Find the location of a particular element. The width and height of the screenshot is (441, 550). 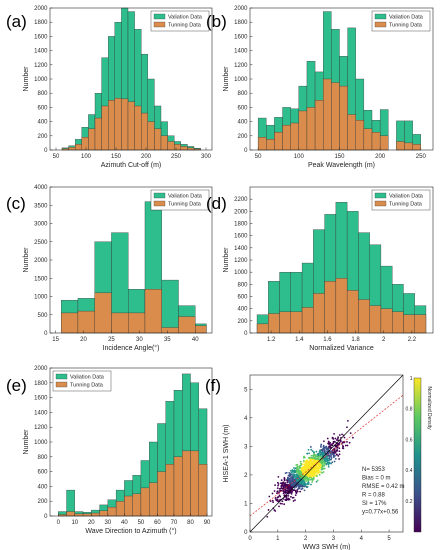

one-to-one-line is located at coordinates (326, 453).